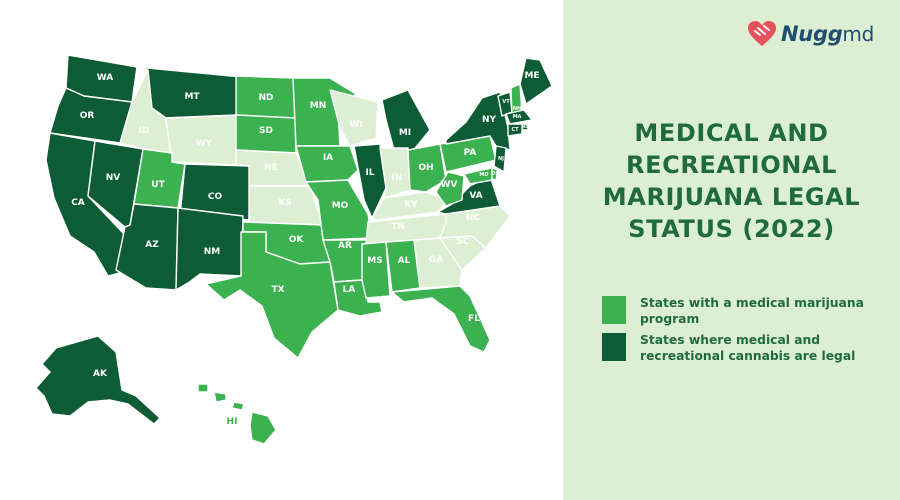 The image size is (900, 500). Describe the element at coordinates (525, 127) in the screenshot. I see `state-label-ri: RI` at that location.